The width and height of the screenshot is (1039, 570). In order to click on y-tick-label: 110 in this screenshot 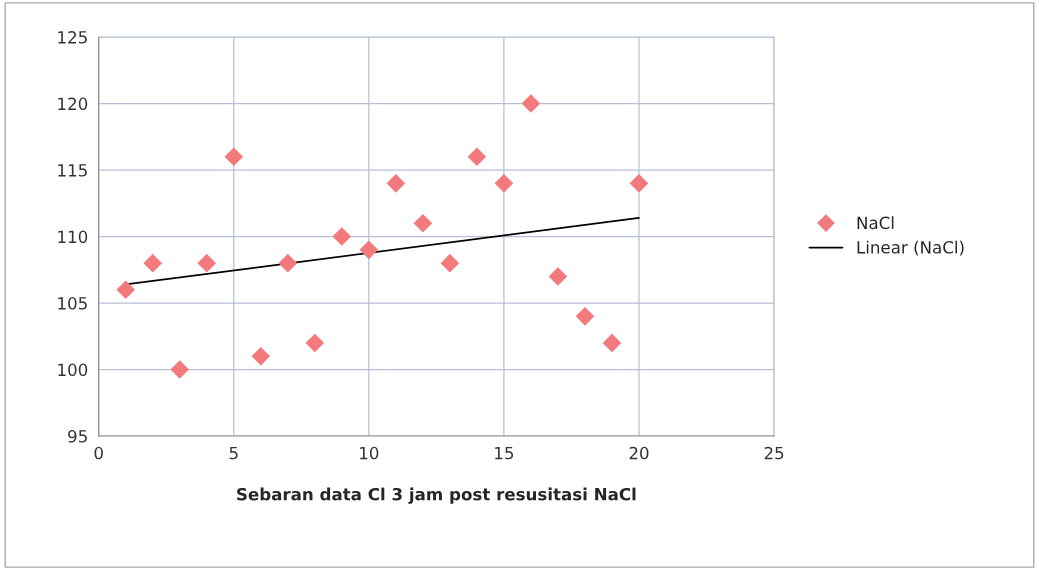, I will do `click(73, 237)`.